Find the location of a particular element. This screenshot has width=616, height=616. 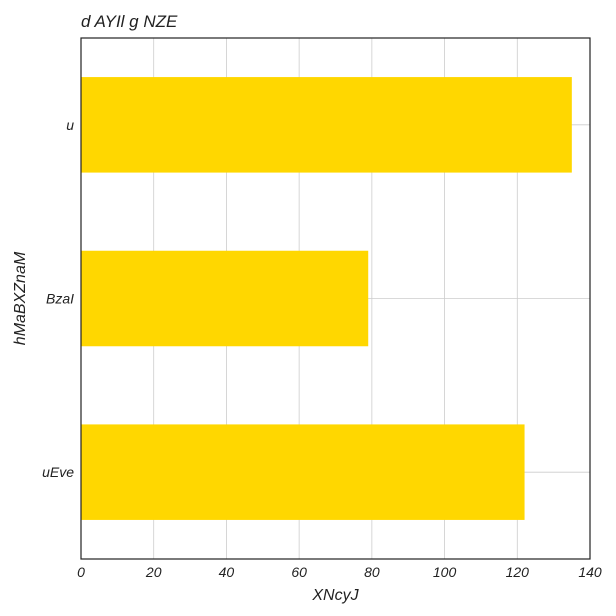

x-tick-label: 80 is located at coordinates (372, 572).